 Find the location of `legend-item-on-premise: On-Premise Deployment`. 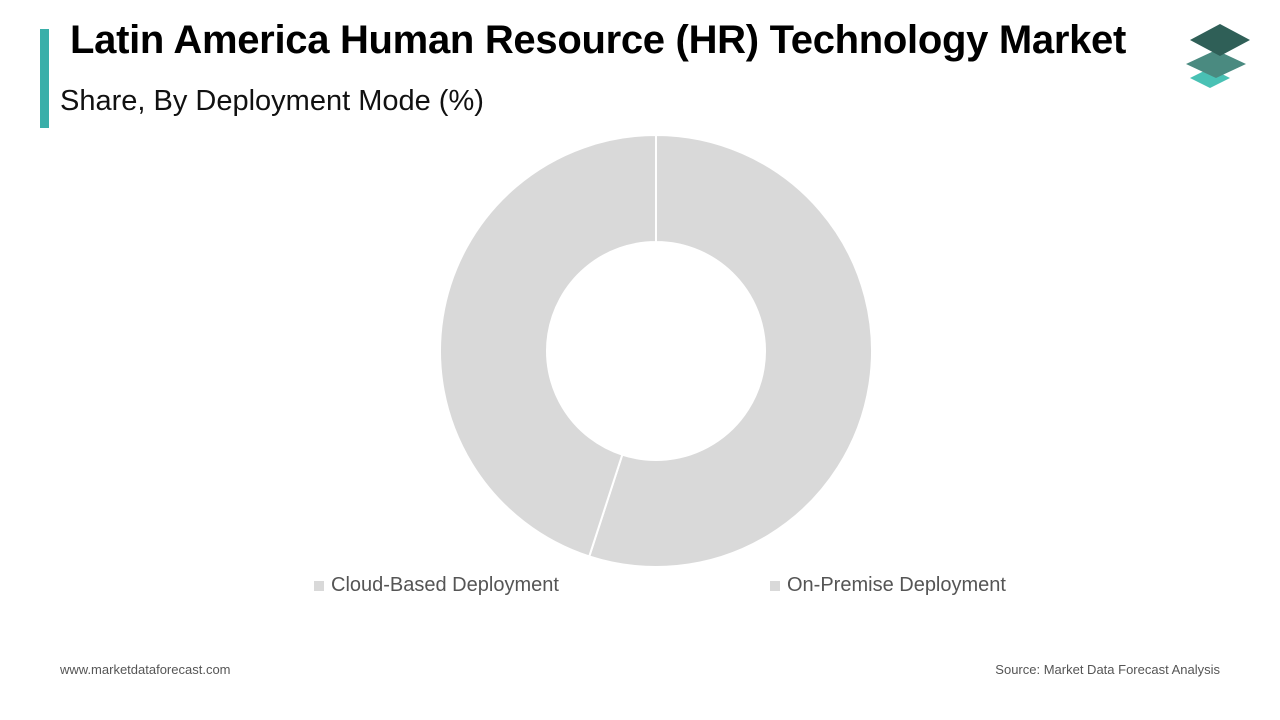

legend-item-on-premise: On-Premise Deployment is located at coordinates (888, 585).